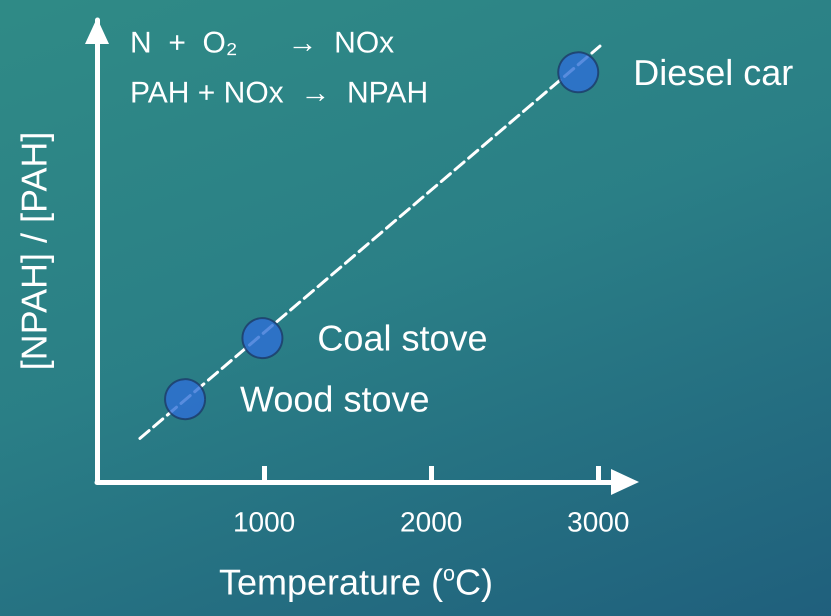  I want to click on x-tick-label: 1000, so click(264, 522).